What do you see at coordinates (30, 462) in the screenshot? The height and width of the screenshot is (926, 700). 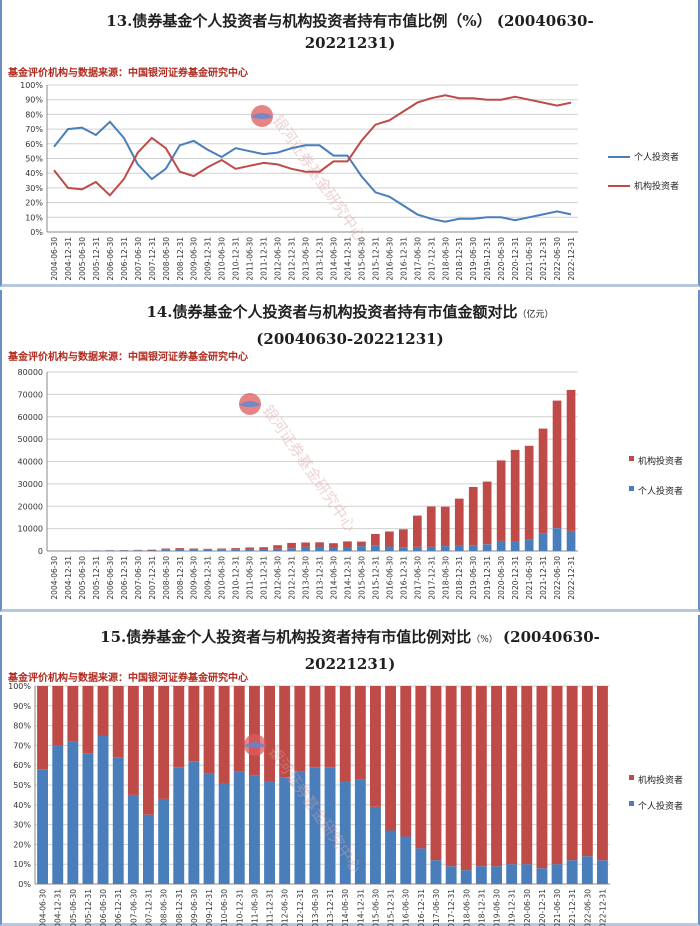 I see `y-tick-label: 40000` at bounding box center [30, 462].